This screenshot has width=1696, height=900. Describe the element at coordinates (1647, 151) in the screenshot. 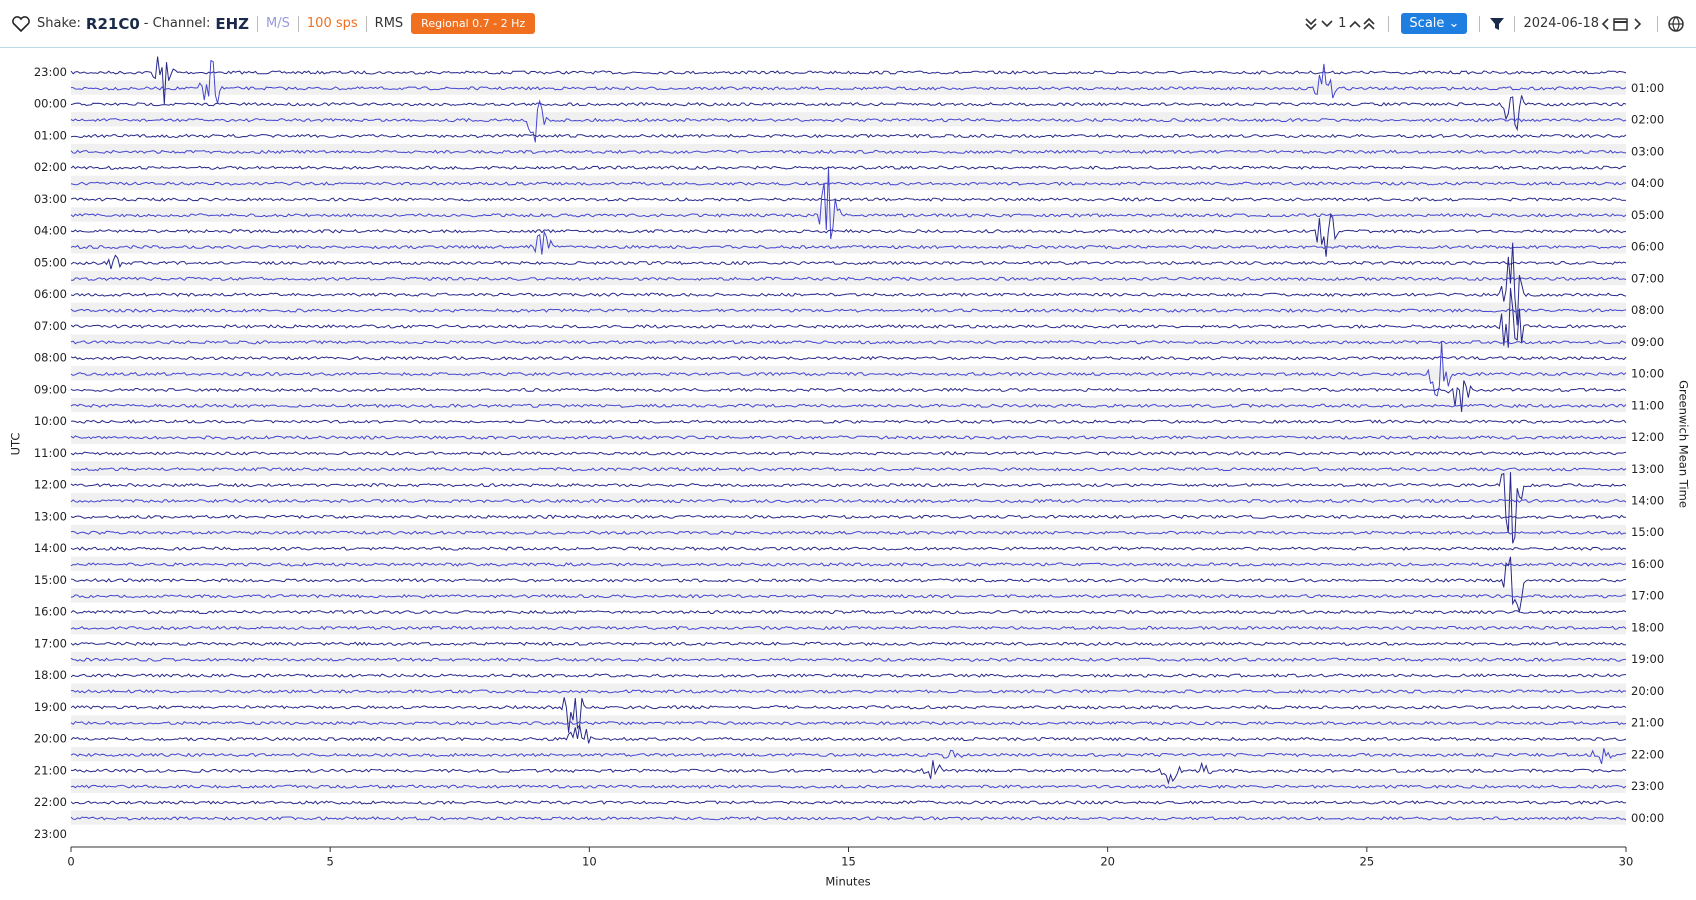

I see `y2-tick-label: 03:00` at that location.